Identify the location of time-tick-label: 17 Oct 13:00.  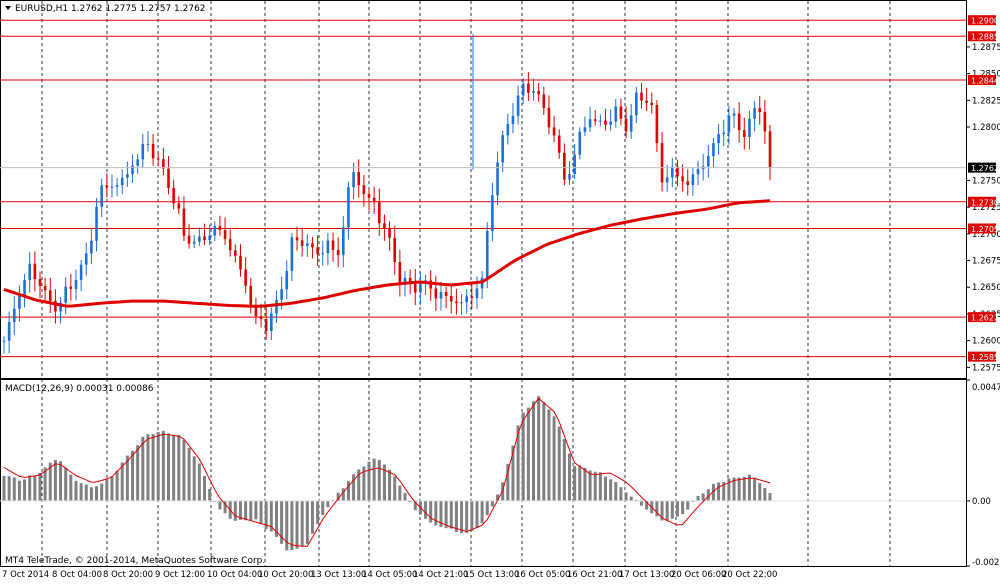
(646, 575).